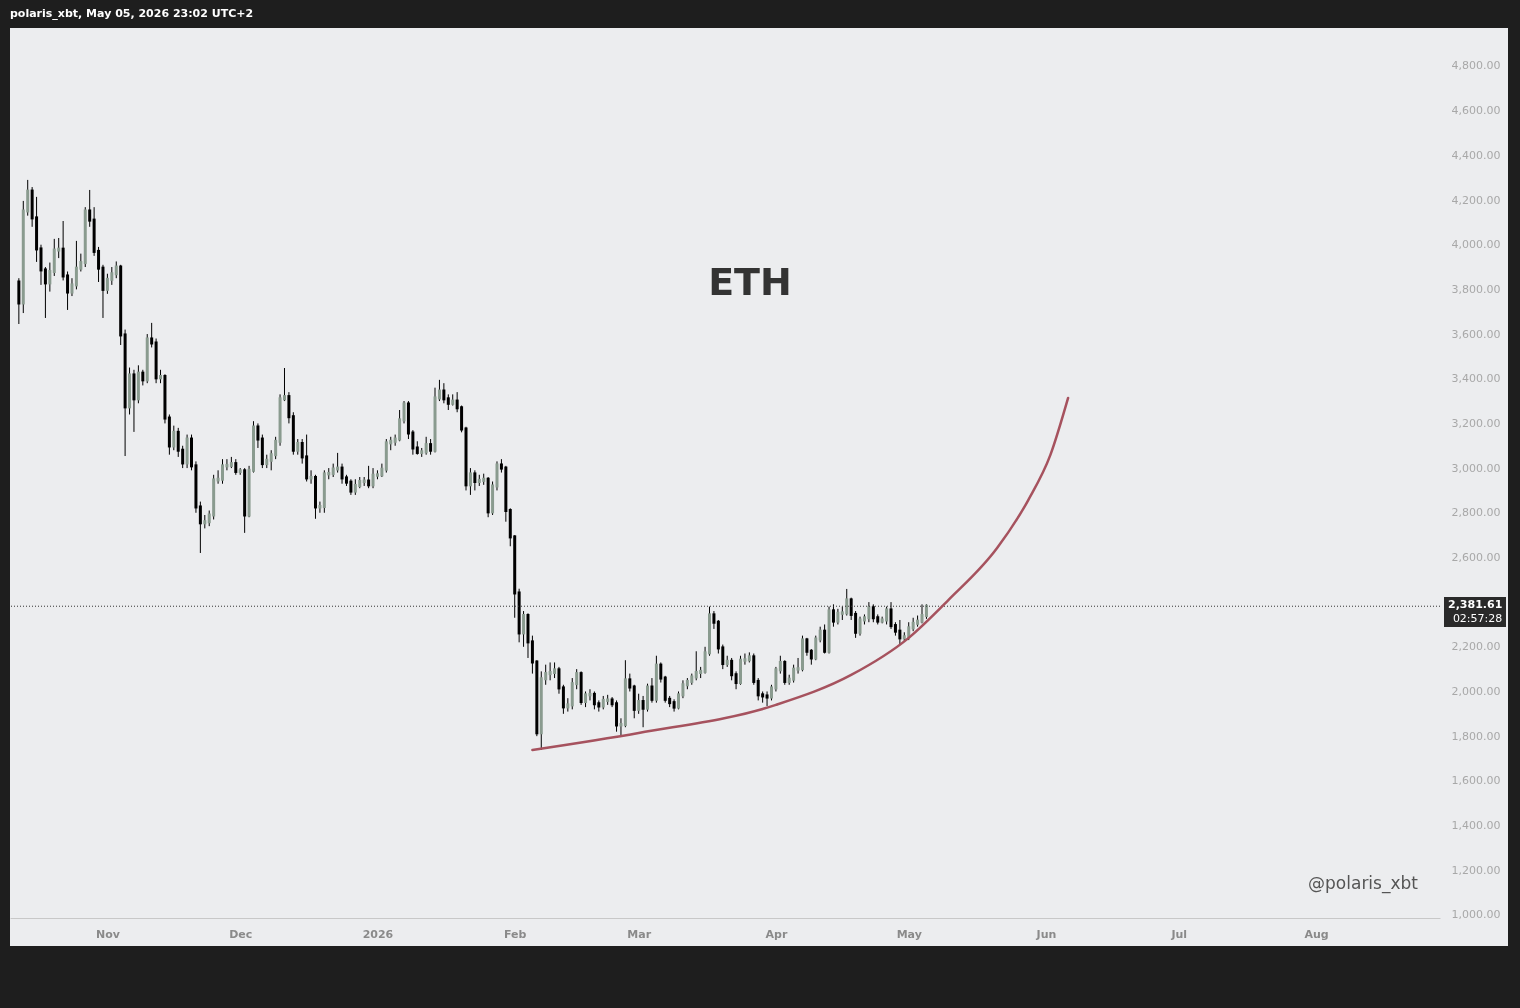  What do you see at coordinates (1476, 334) in the screenshot?
I see `y-tick-label: 3,600.00` at bounding box center [1476, 334].